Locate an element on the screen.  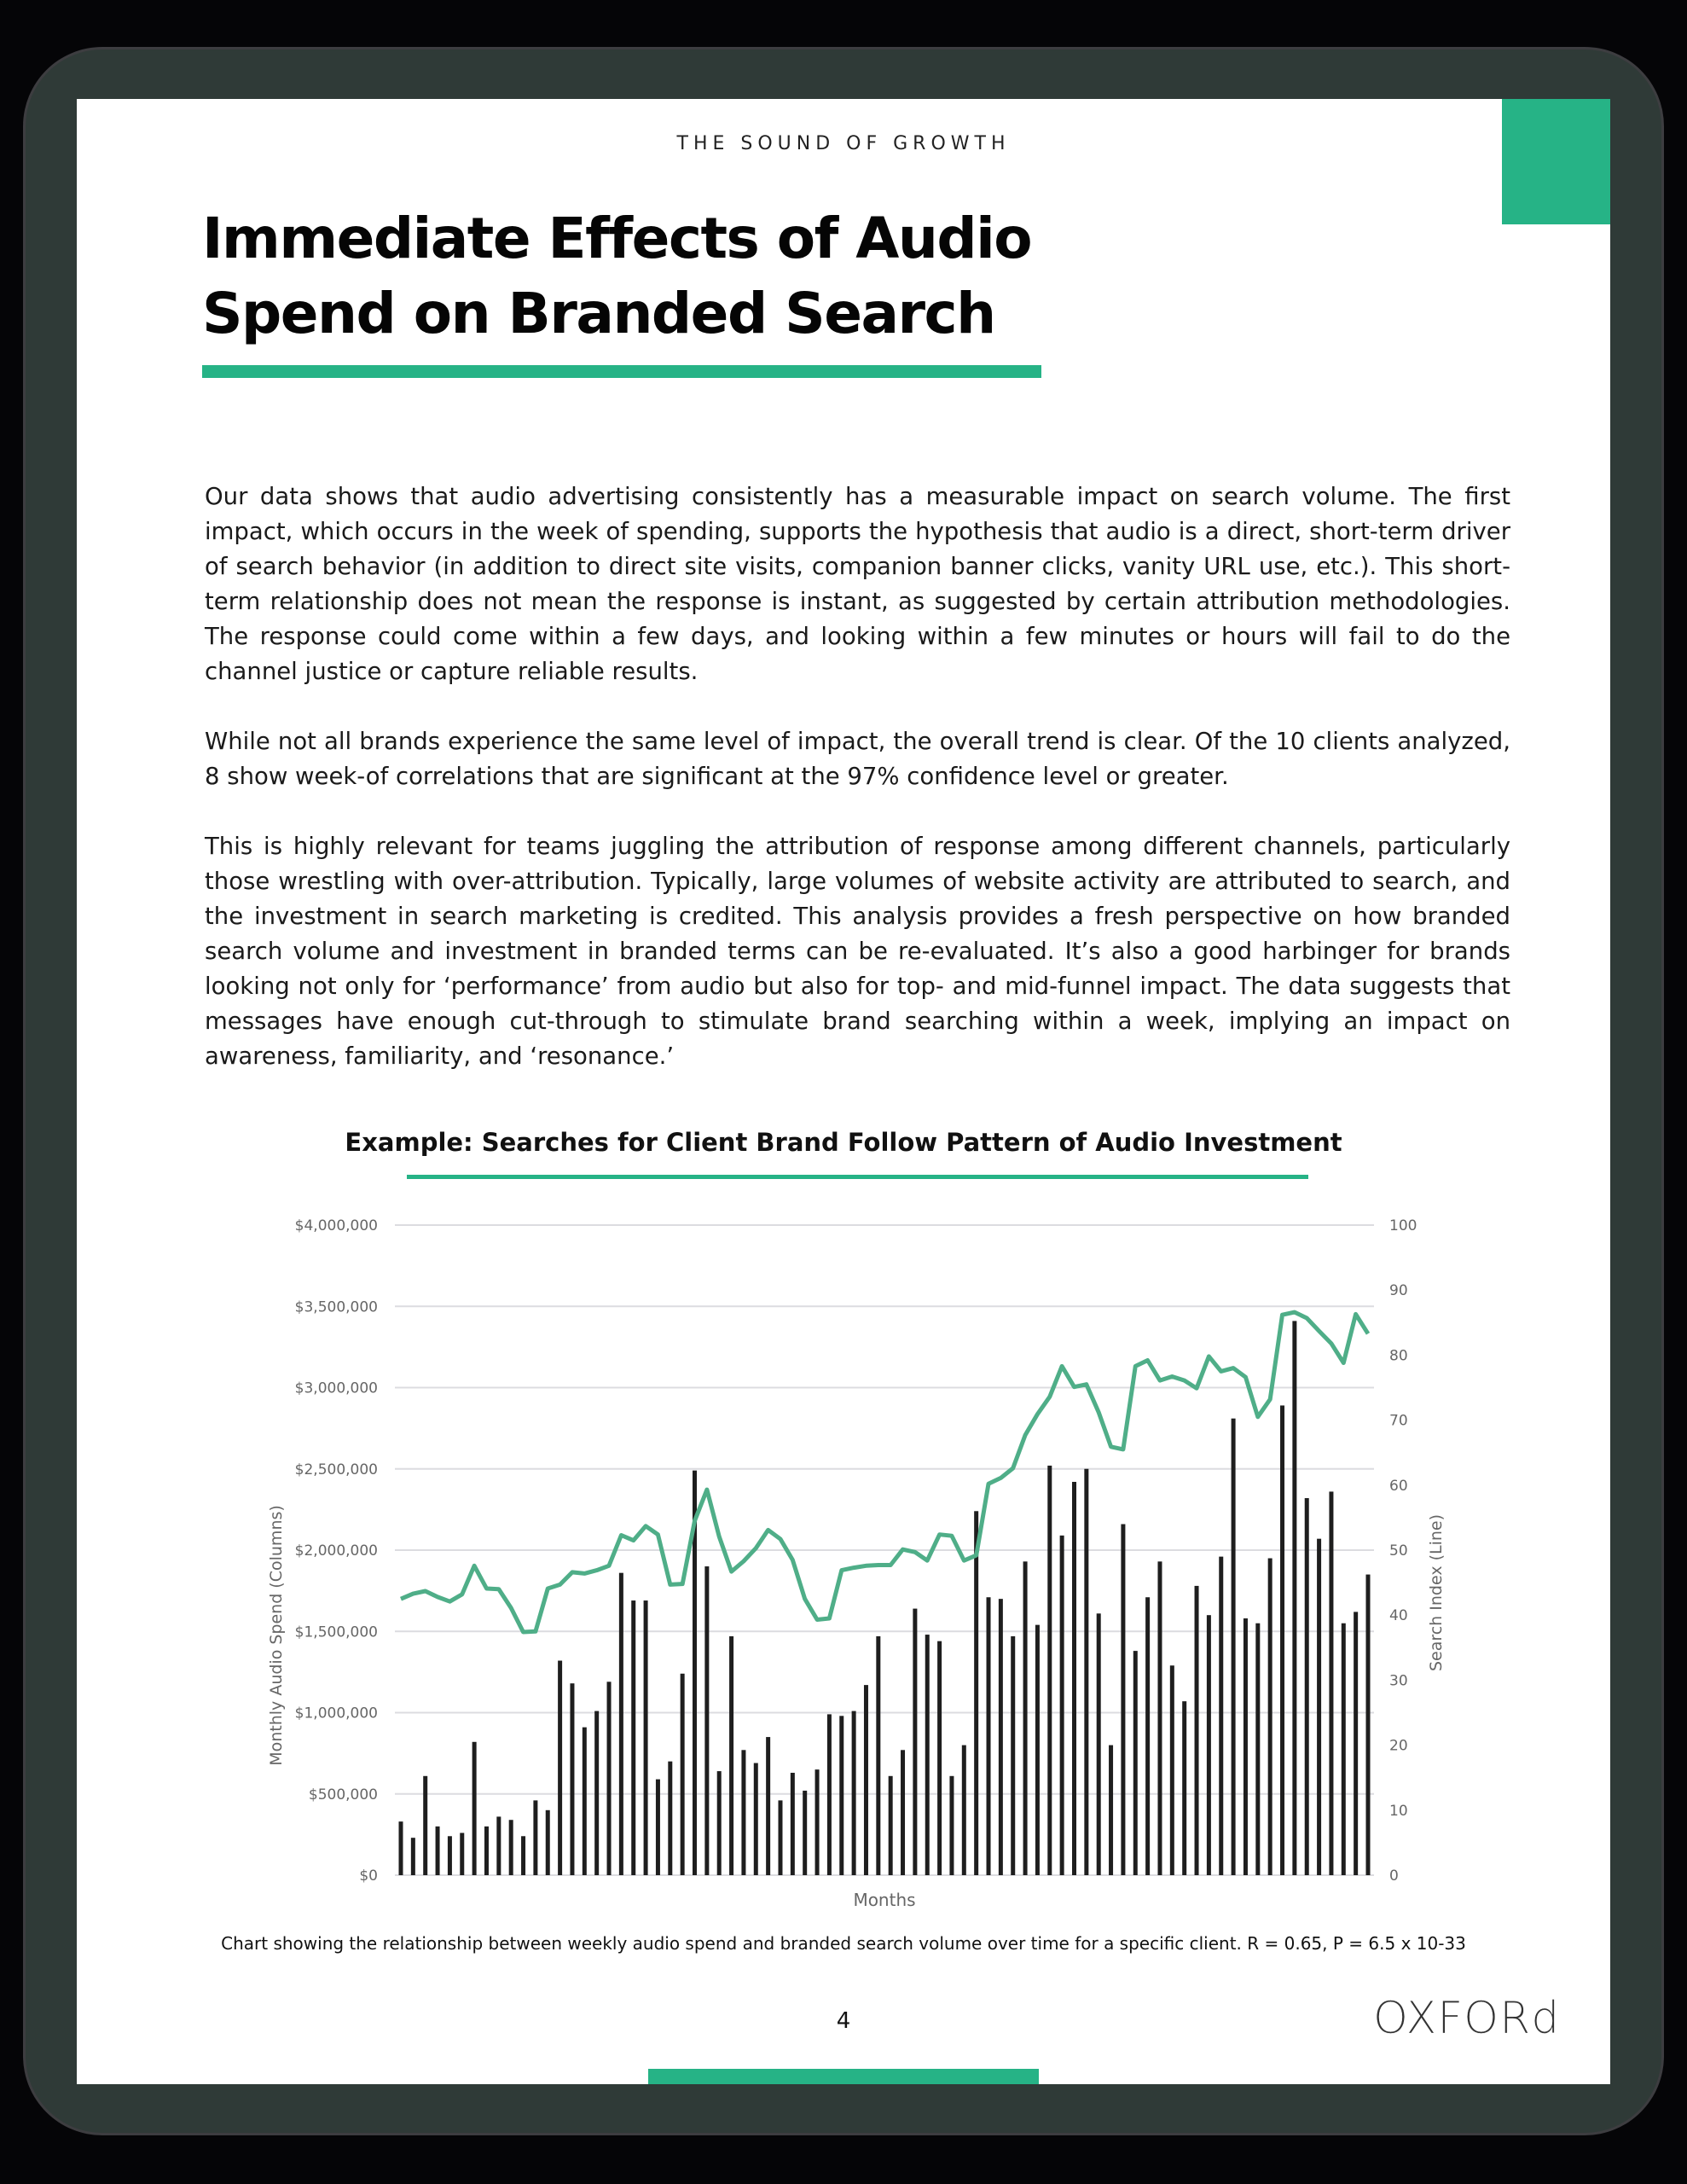
title-line-2: Spend on Branded Search is located at coordinates (599, 313).